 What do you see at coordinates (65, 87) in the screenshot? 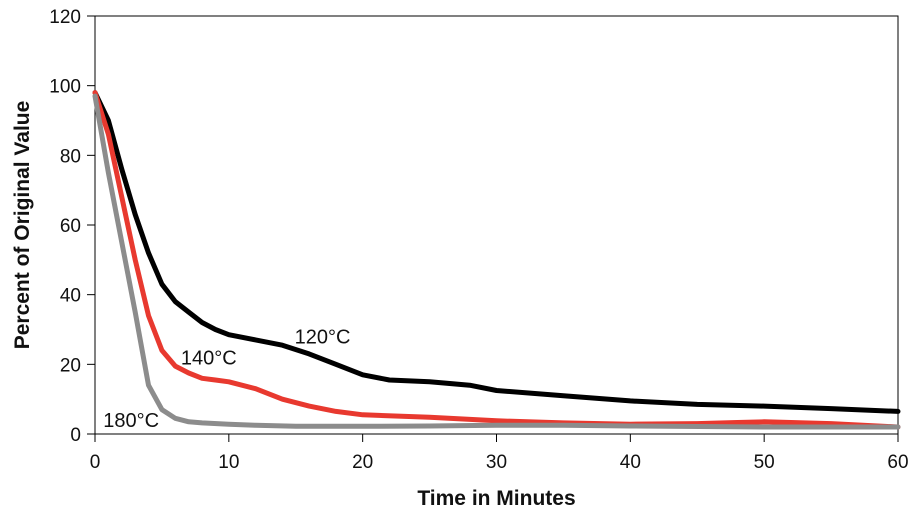
I see `y-tick-label: 100` at bounding box center [65, 87].